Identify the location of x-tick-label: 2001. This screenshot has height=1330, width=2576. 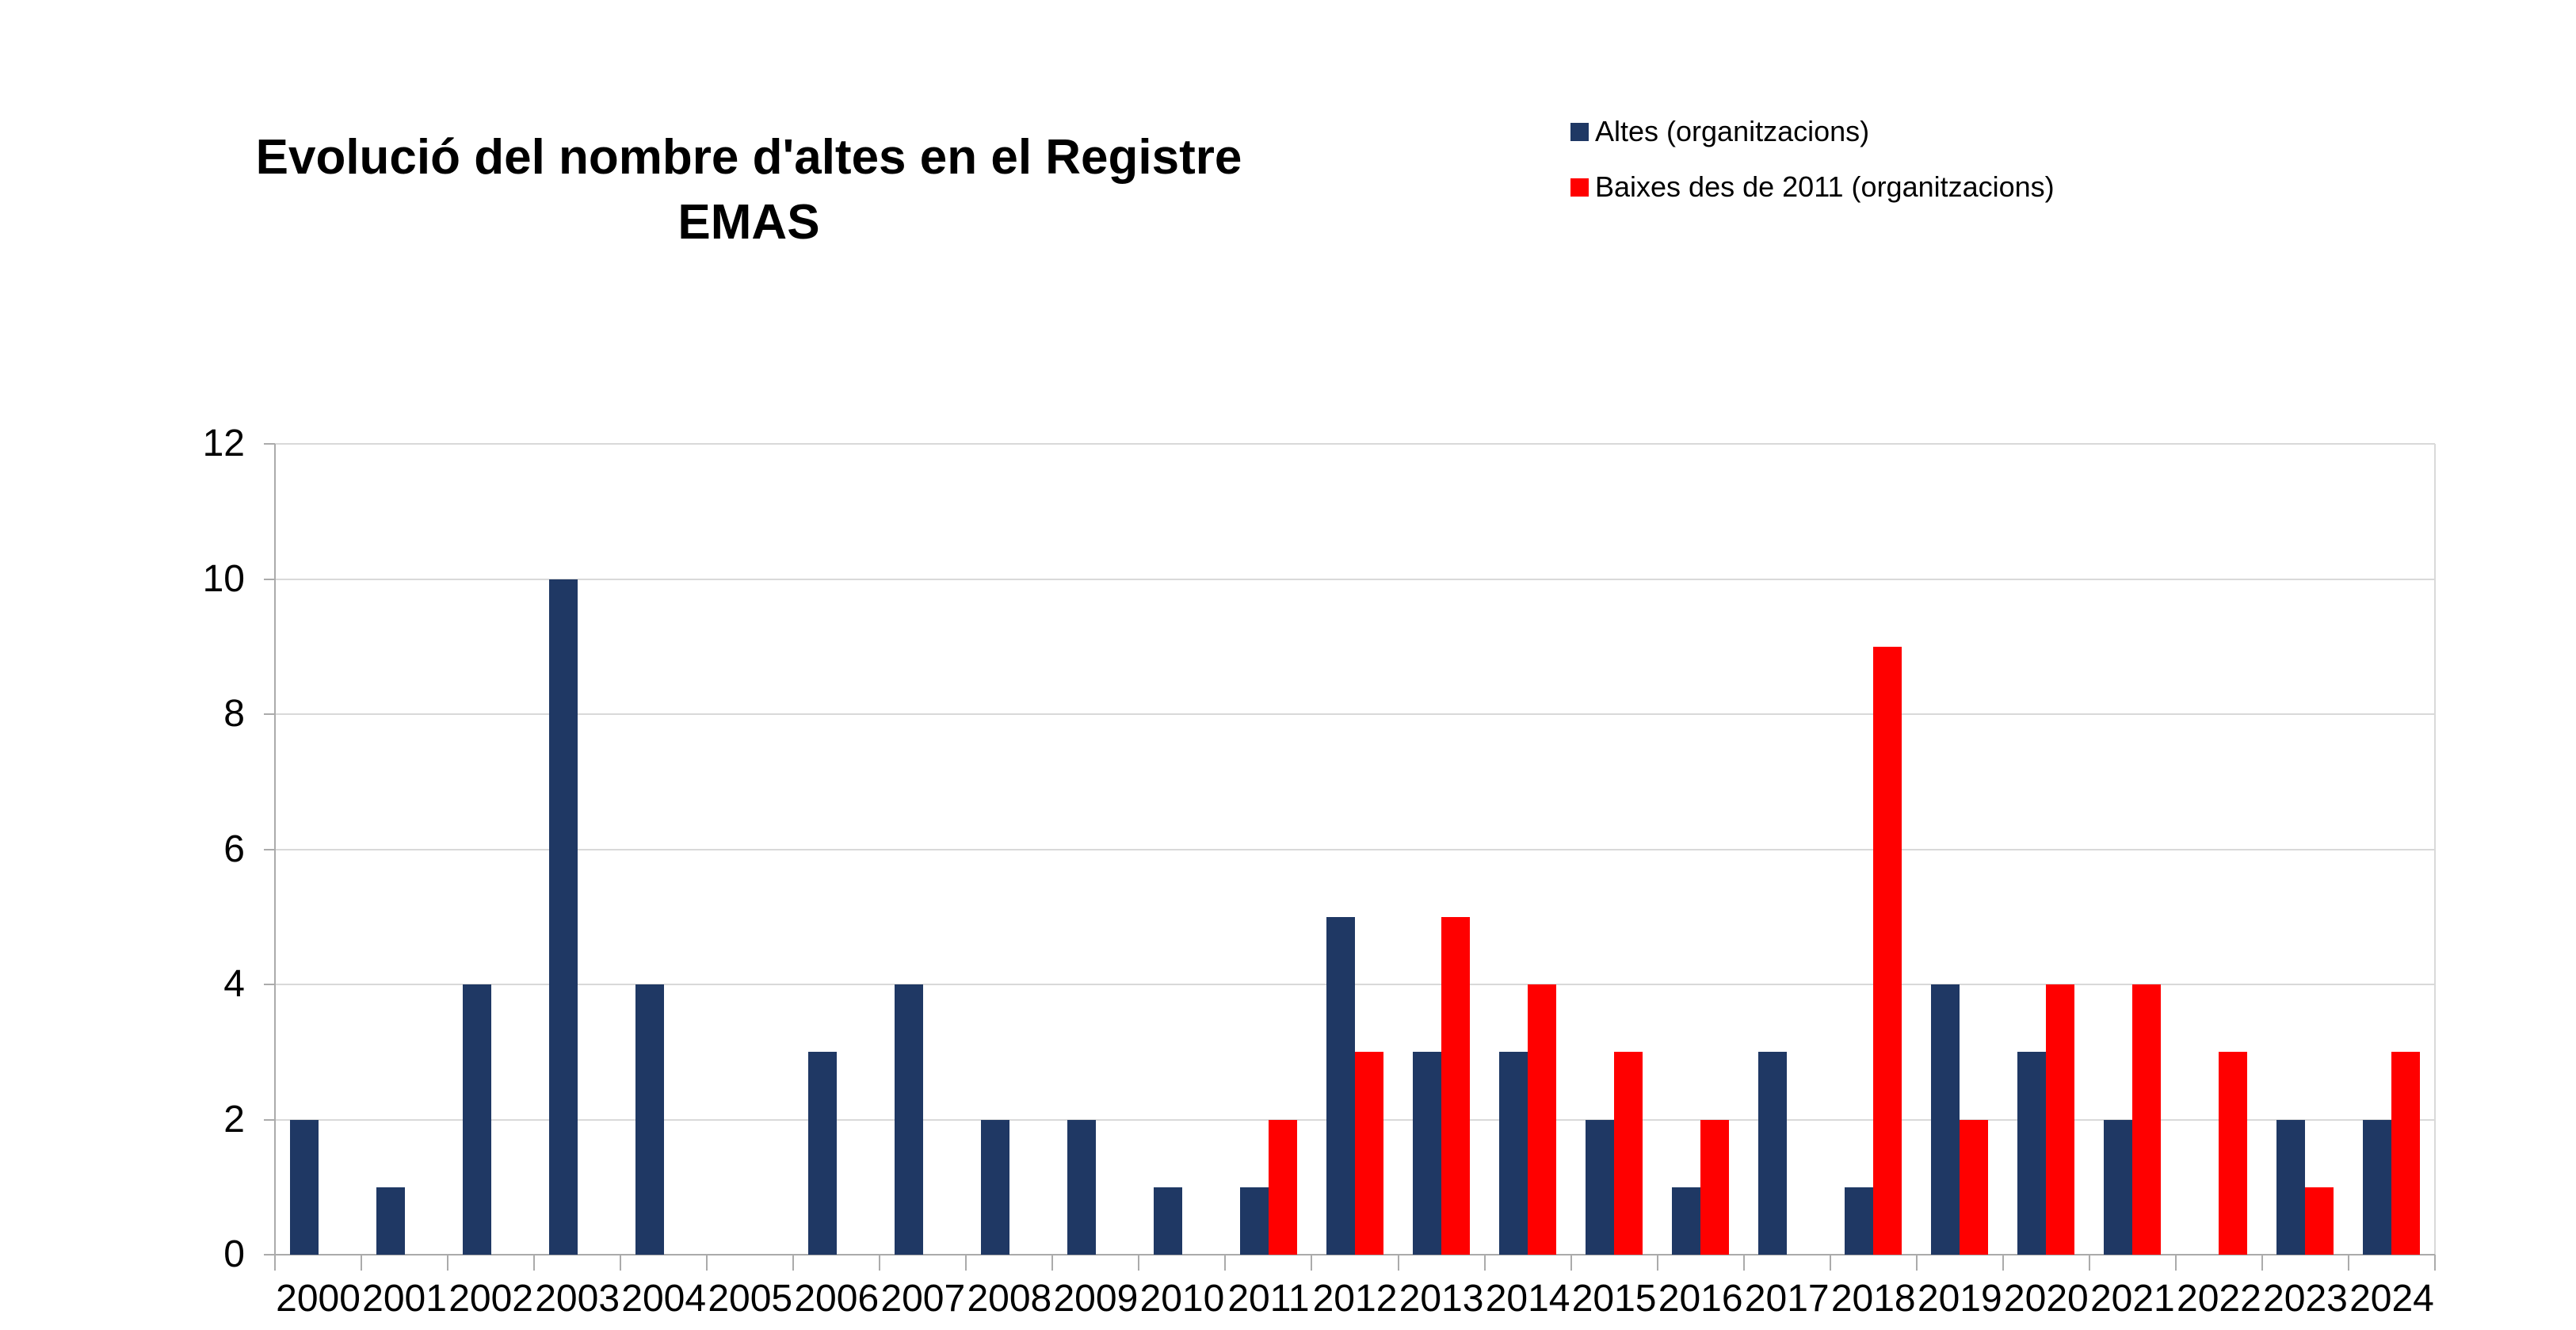
(404, 1299).